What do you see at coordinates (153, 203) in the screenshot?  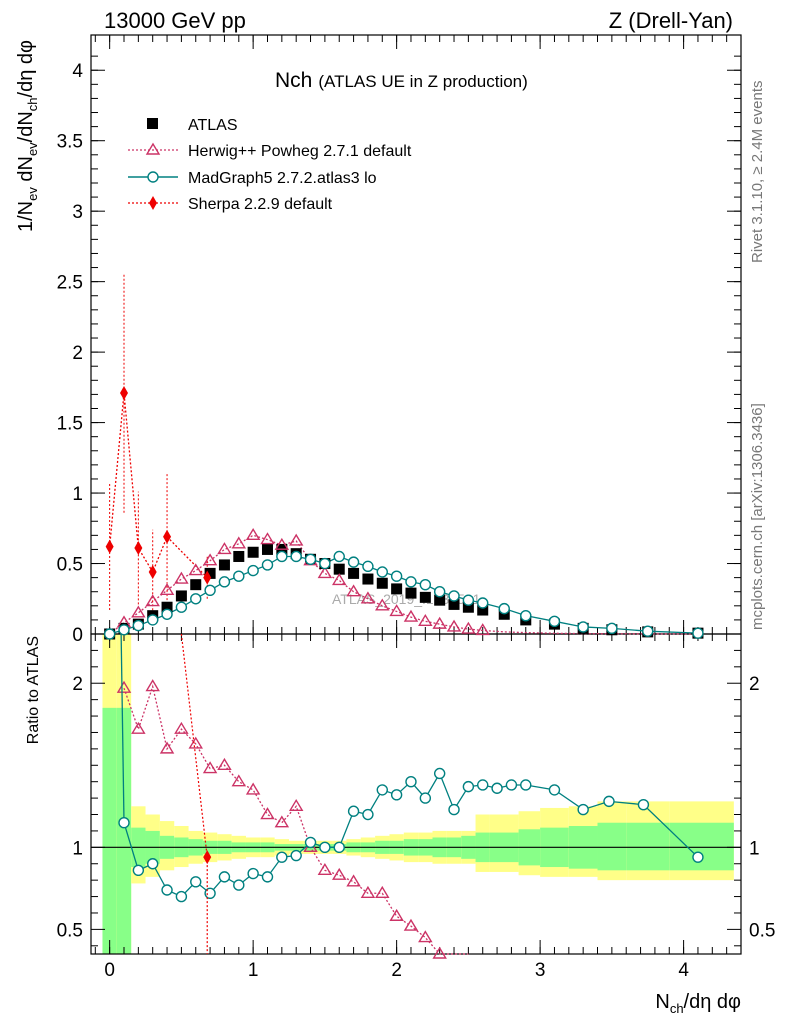 I see `legend-sherpa-marker` at bounding box center [153, 203].